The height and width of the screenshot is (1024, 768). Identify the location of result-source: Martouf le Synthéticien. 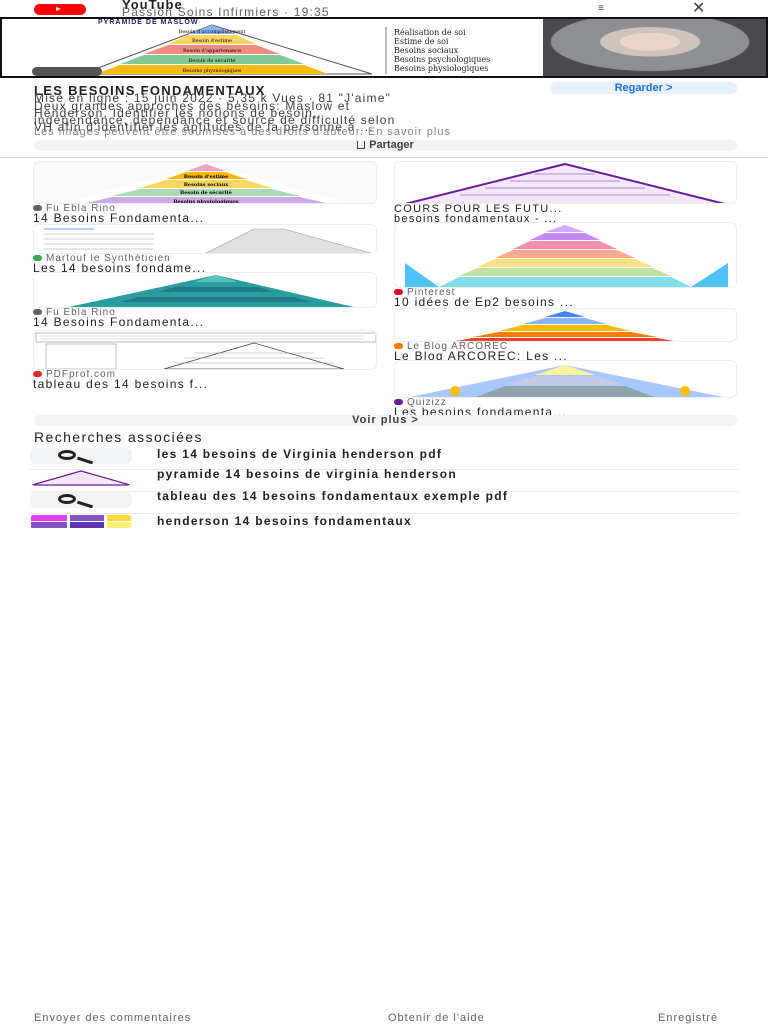
(205, 258).